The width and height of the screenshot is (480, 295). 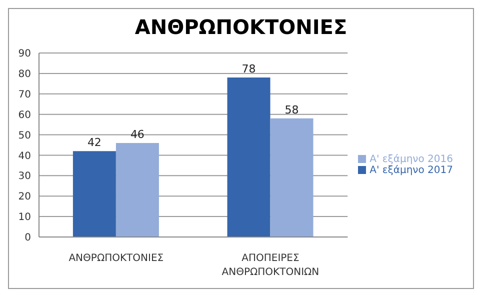 What do you see at coordinates (27, 238) in the screenshot?
I see `y-tick-label: 0` at bounding box center [27, 238].